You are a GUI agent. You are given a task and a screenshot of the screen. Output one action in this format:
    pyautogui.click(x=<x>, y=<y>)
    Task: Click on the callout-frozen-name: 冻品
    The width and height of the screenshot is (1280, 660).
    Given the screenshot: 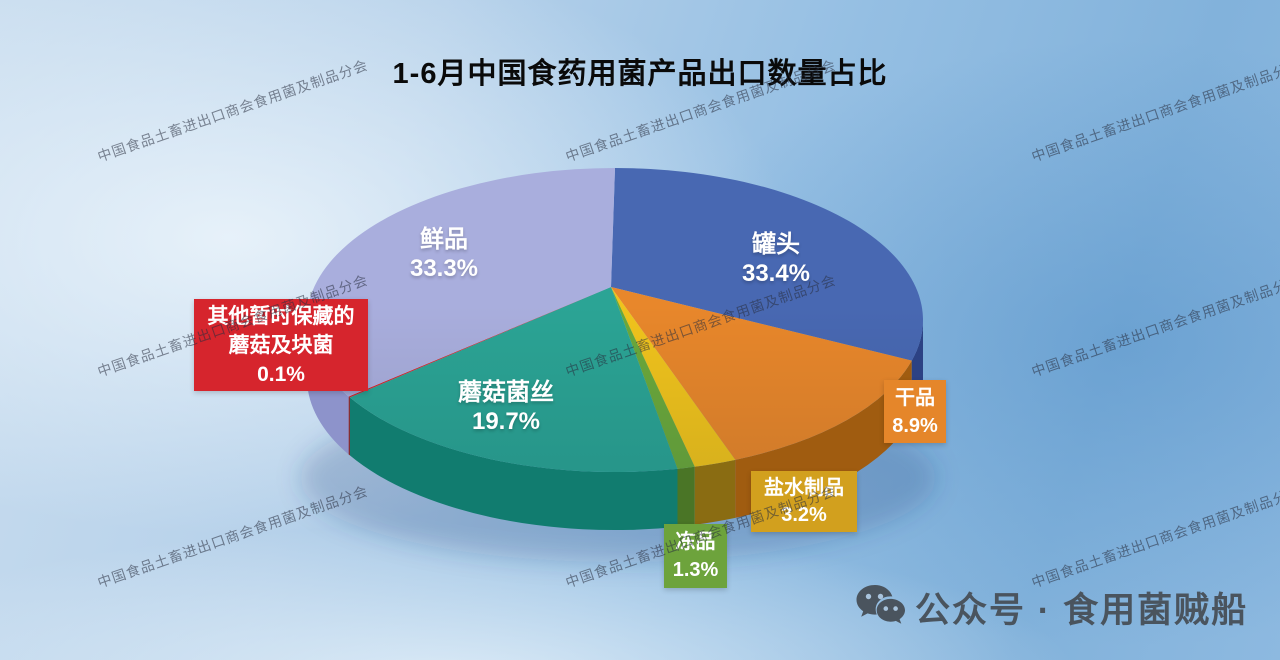 What is the action you would take?
    pyautogui.click(x=695, y=542)
    